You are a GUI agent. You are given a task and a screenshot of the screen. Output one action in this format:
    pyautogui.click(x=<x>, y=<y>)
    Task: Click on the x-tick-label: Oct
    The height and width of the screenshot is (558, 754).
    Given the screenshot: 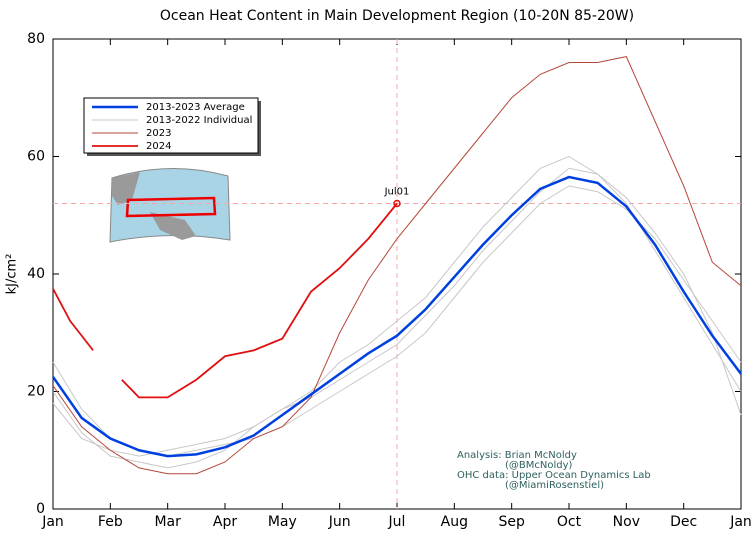 What is the action you would take?
    pyautogui.click(x=569, y=522)
    